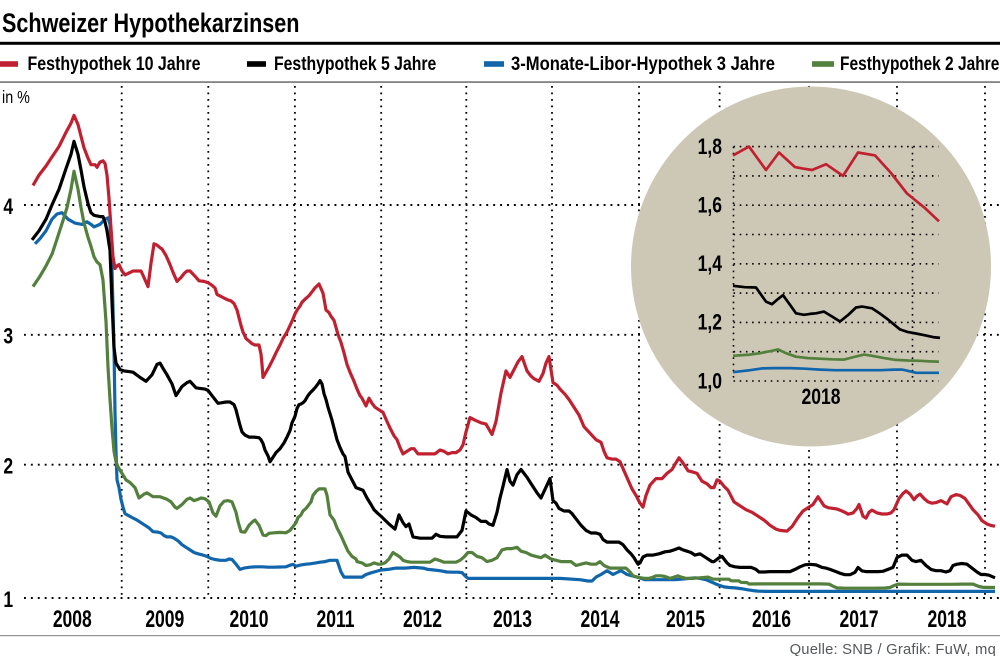  Describe the element at coordinates (8, 600) in the screenshot. I see `svg-text: 1` at that location.